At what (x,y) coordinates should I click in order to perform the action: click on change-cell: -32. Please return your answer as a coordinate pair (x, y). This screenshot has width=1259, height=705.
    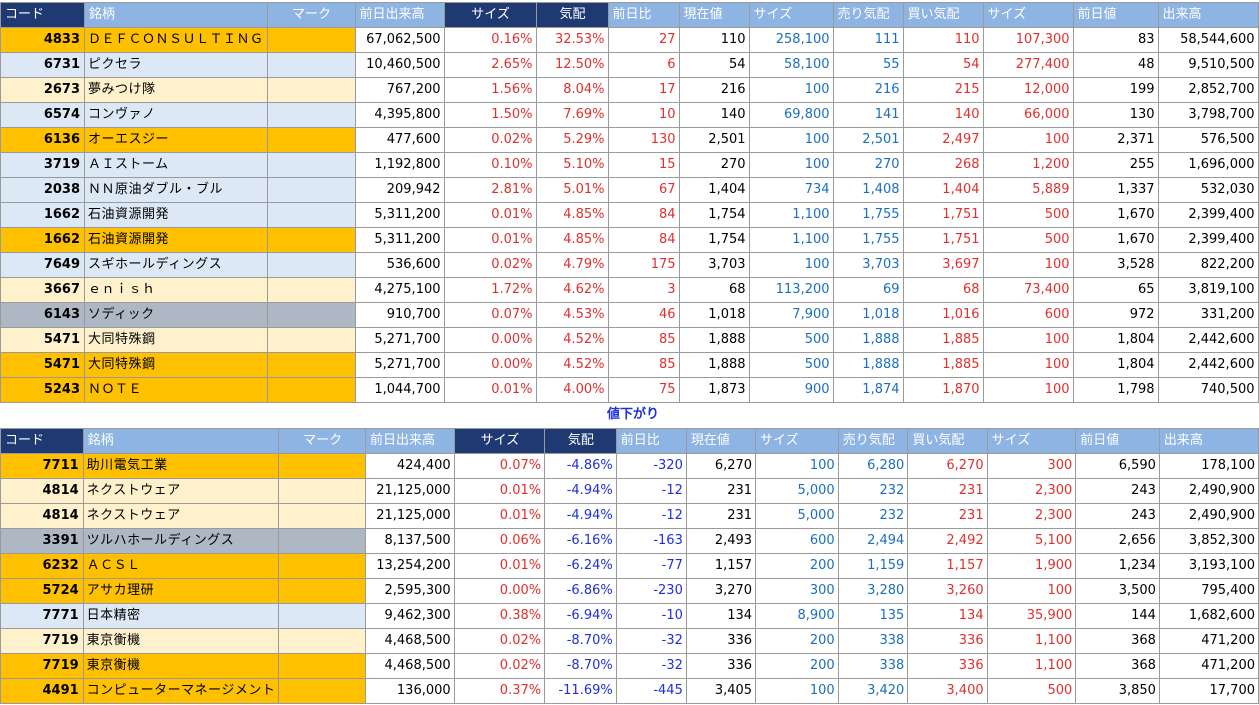
    Looking at the image, I should click on (651, 666).